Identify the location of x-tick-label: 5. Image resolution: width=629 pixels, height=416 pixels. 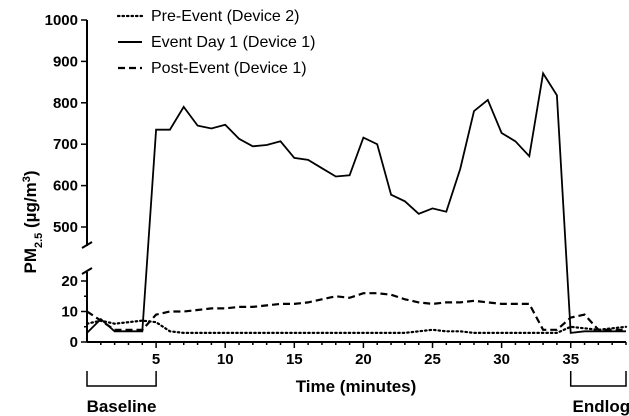
(156, 359).